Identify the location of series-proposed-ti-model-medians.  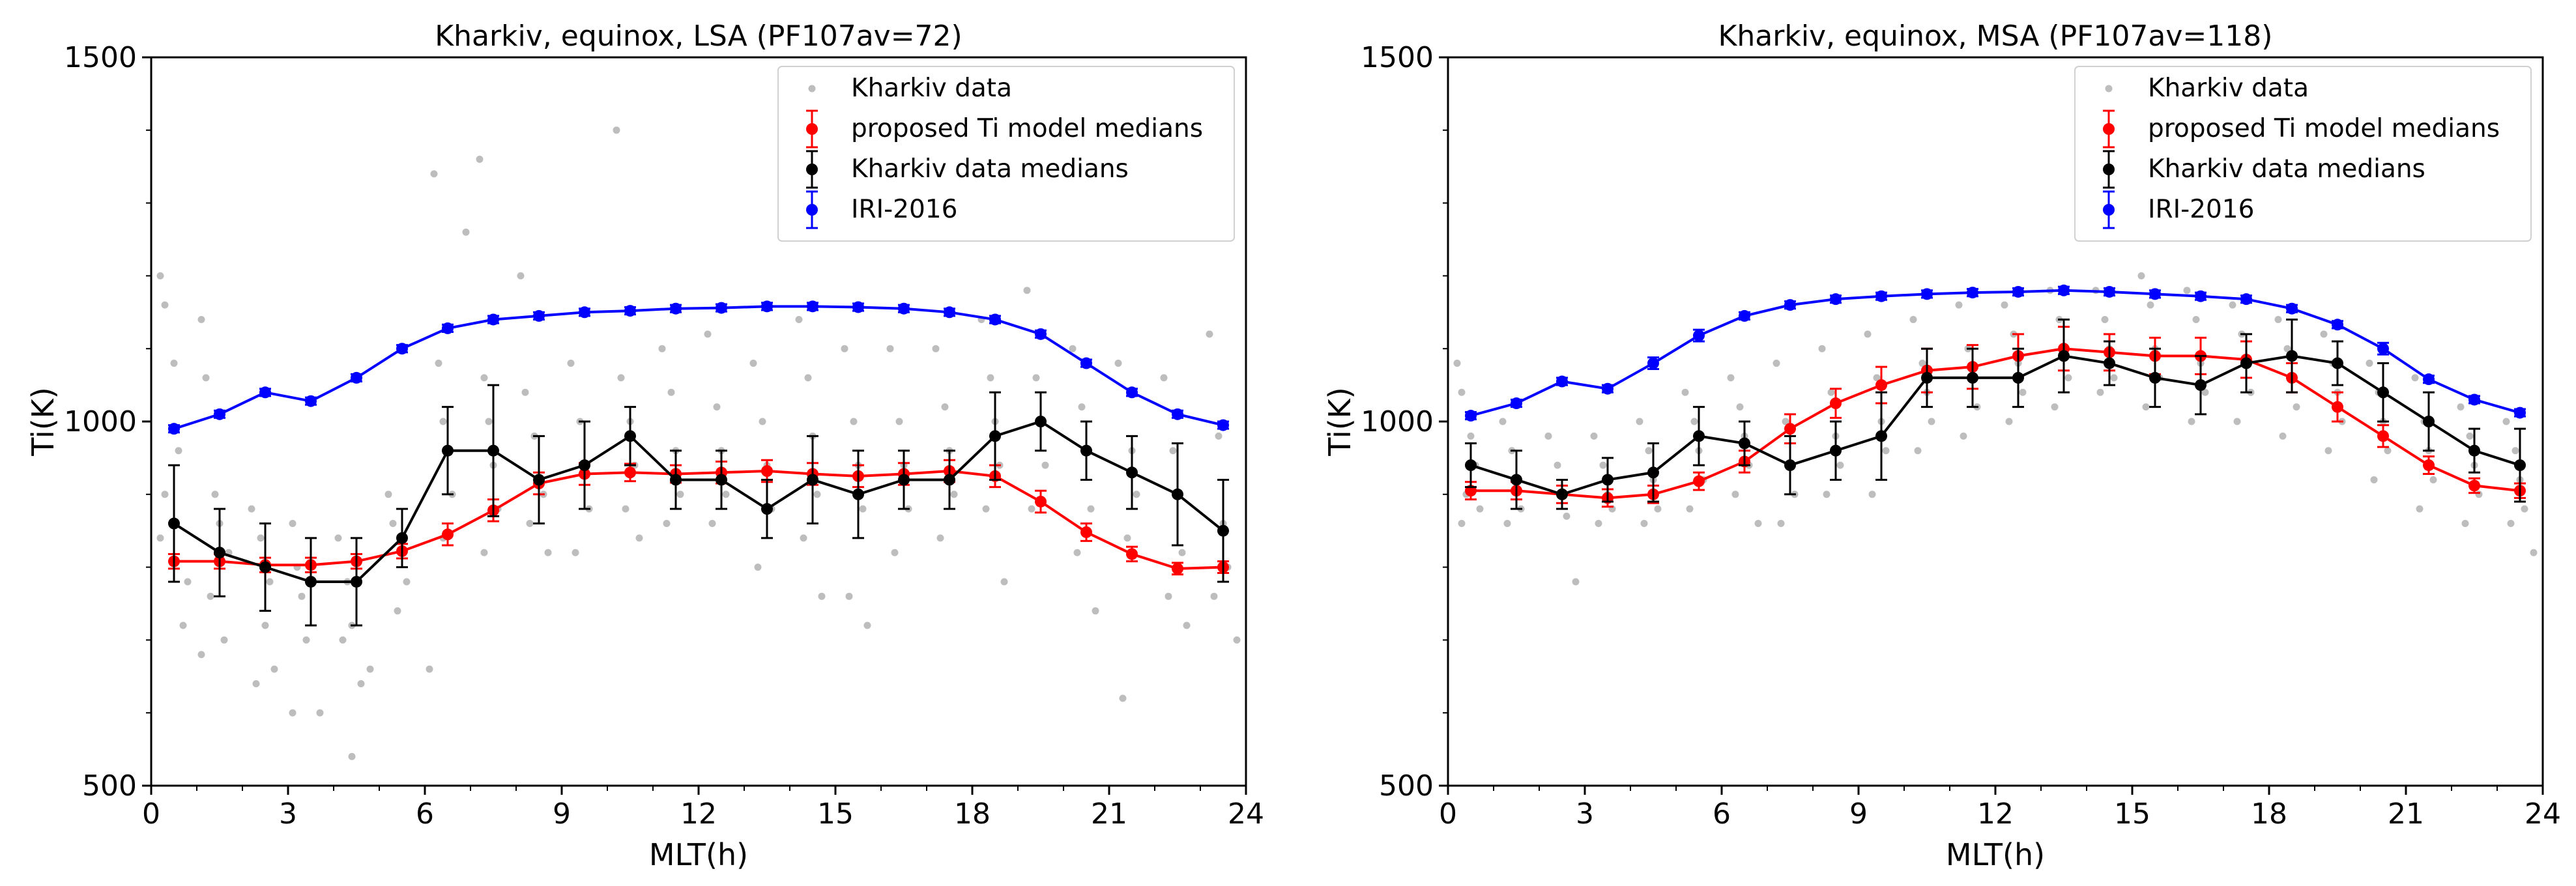
(698, 517).